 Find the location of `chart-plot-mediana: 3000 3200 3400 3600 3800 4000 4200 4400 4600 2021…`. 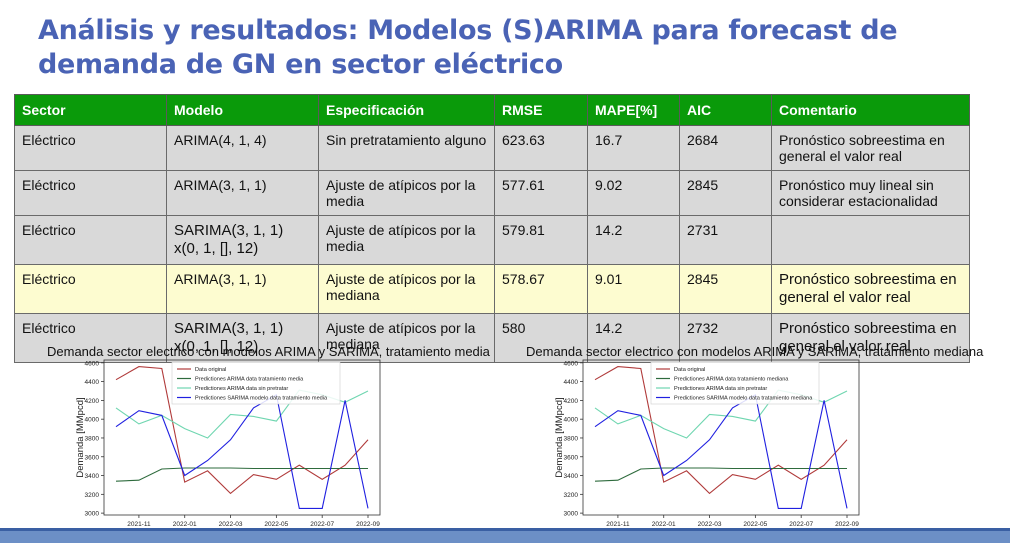

chart-plot-mediana: 3000 3200 3400 3600 3800 4000 4200 4400 4600 2021… is located at coordinates (707, 443).